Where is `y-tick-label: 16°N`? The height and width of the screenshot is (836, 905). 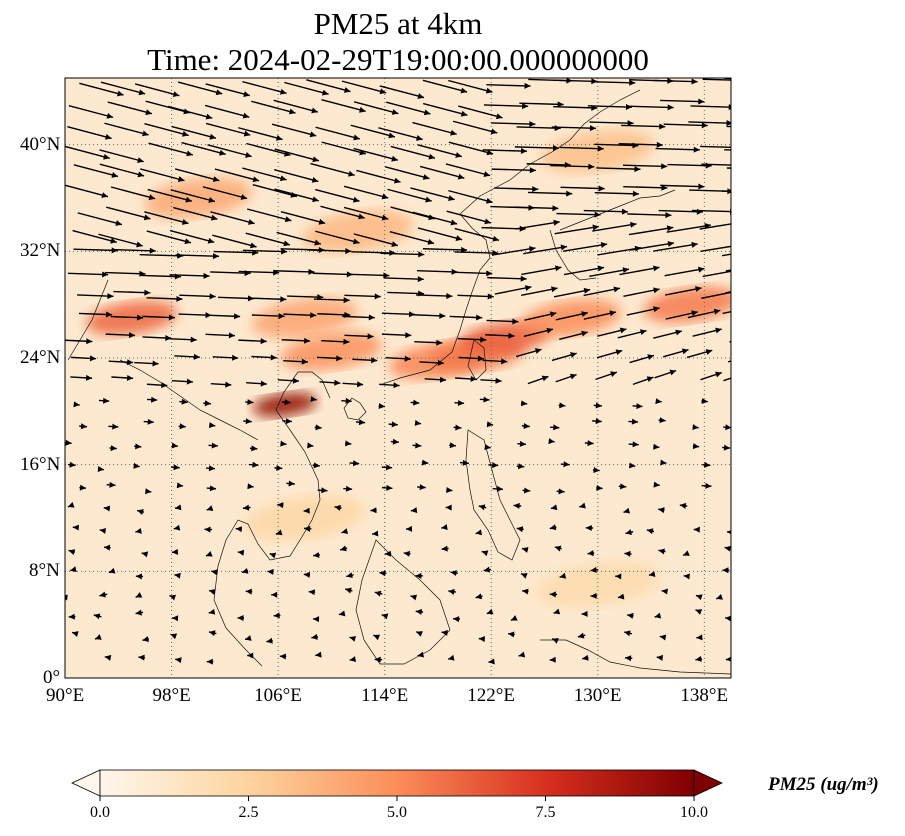
y-tick-label: 16°N is located at coordinates (40, 464).